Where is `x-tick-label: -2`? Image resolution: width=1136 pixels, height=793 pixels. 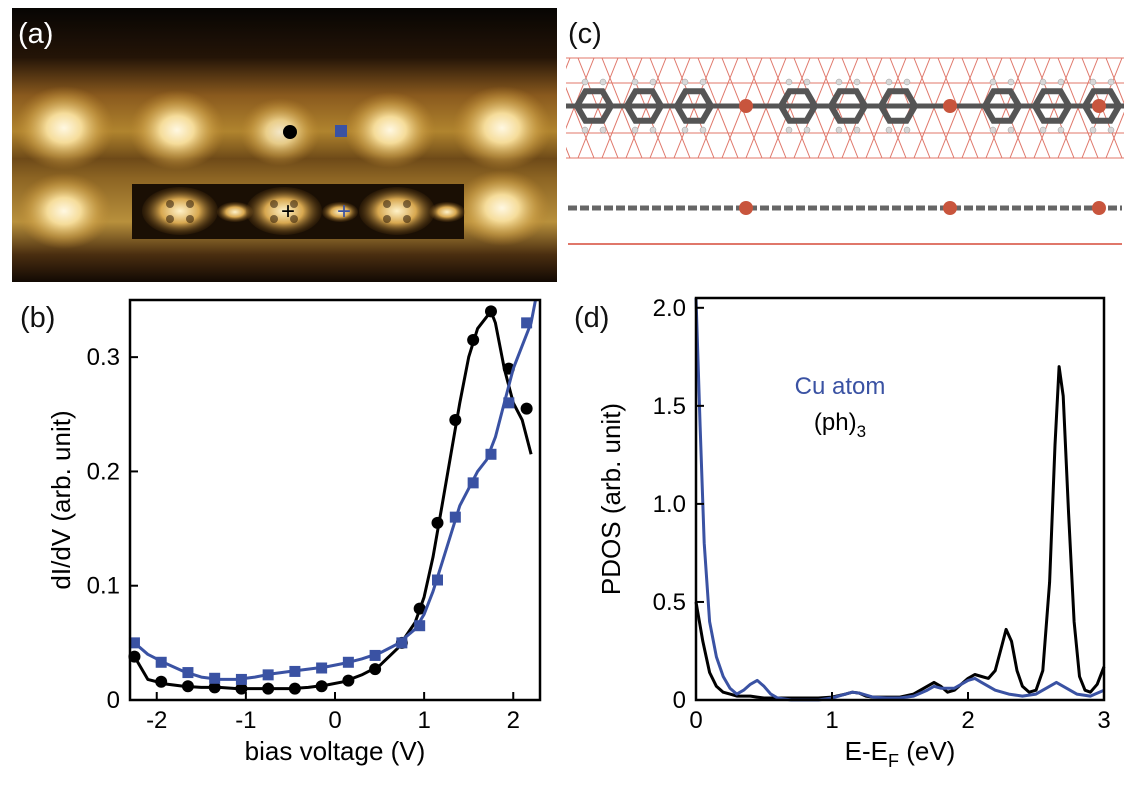
x-tick-label: -2 is located at coordinates (156, 720).